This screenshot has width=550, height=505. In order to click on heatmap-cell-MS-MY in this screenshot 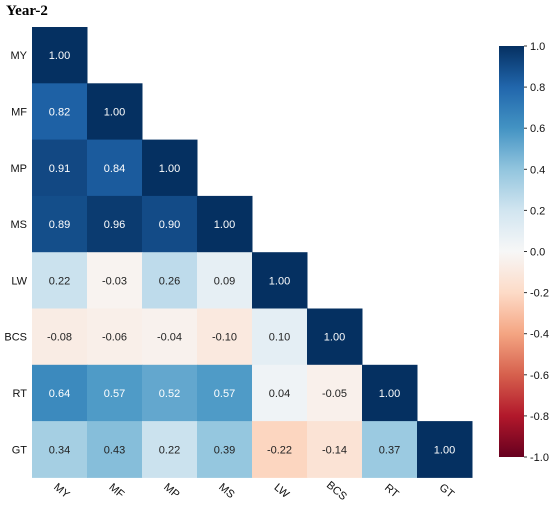, I will do `click(60, 224)`.